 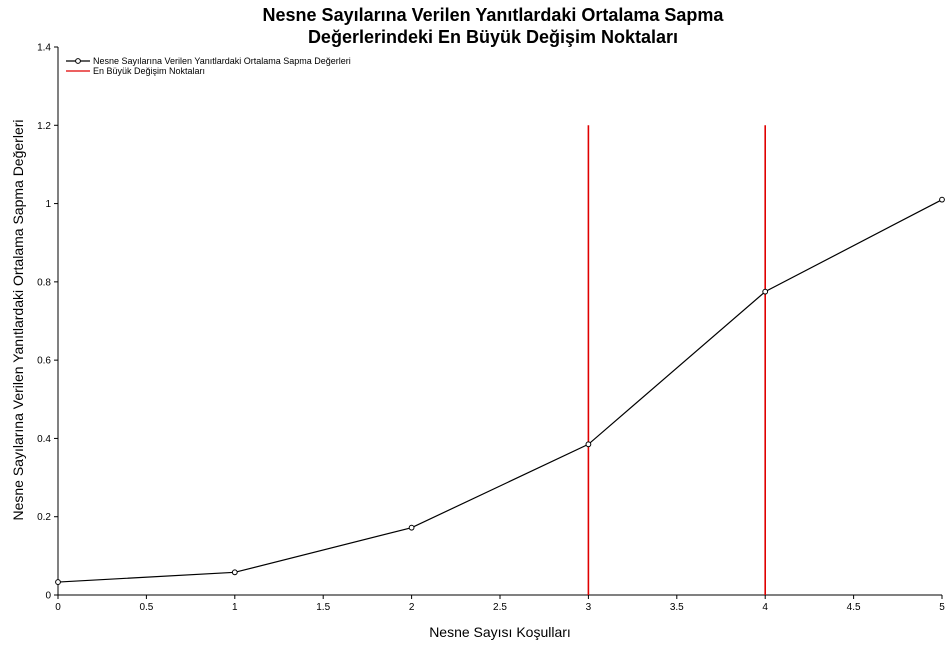 I want to click on y-tick-label: 0.8, so click(x=44, y=282).